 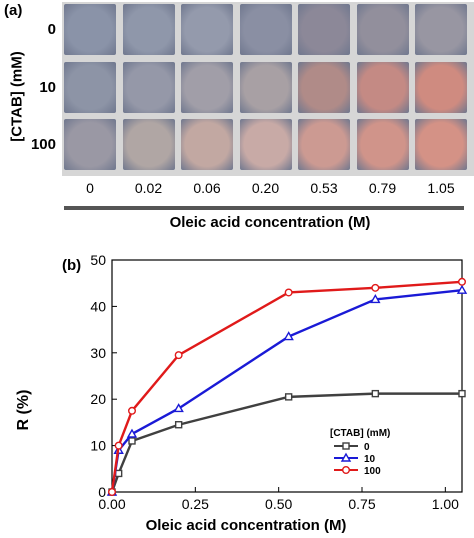 I want to click on legend-entry-label: 100, so click(x=372, y=471).